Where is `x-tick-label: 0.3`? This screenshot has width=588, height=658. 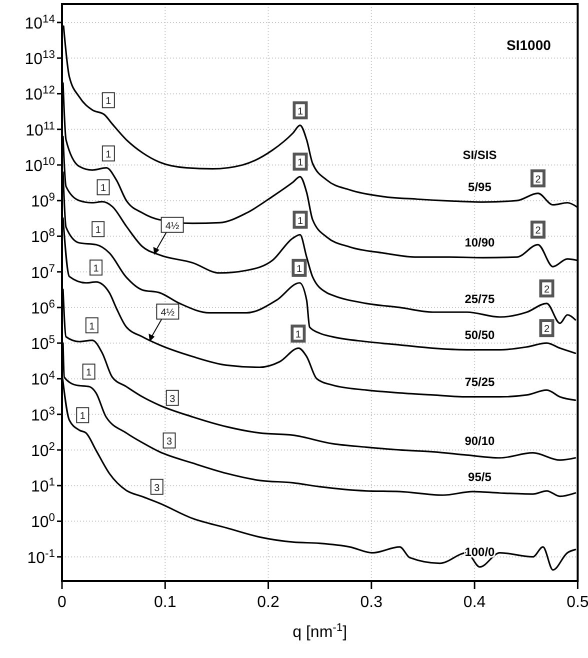 x-tick-label: 0.3 is located at coordinates (371, 602).